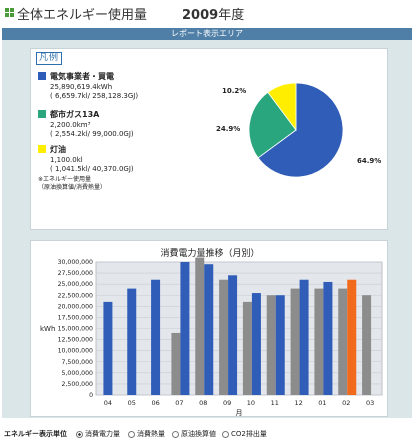 This screenshot has width=420, height=443. Describe the element at coordinates (75, 284) in the screenshot. I see `y-tick-label: 25,000,000` at that location.